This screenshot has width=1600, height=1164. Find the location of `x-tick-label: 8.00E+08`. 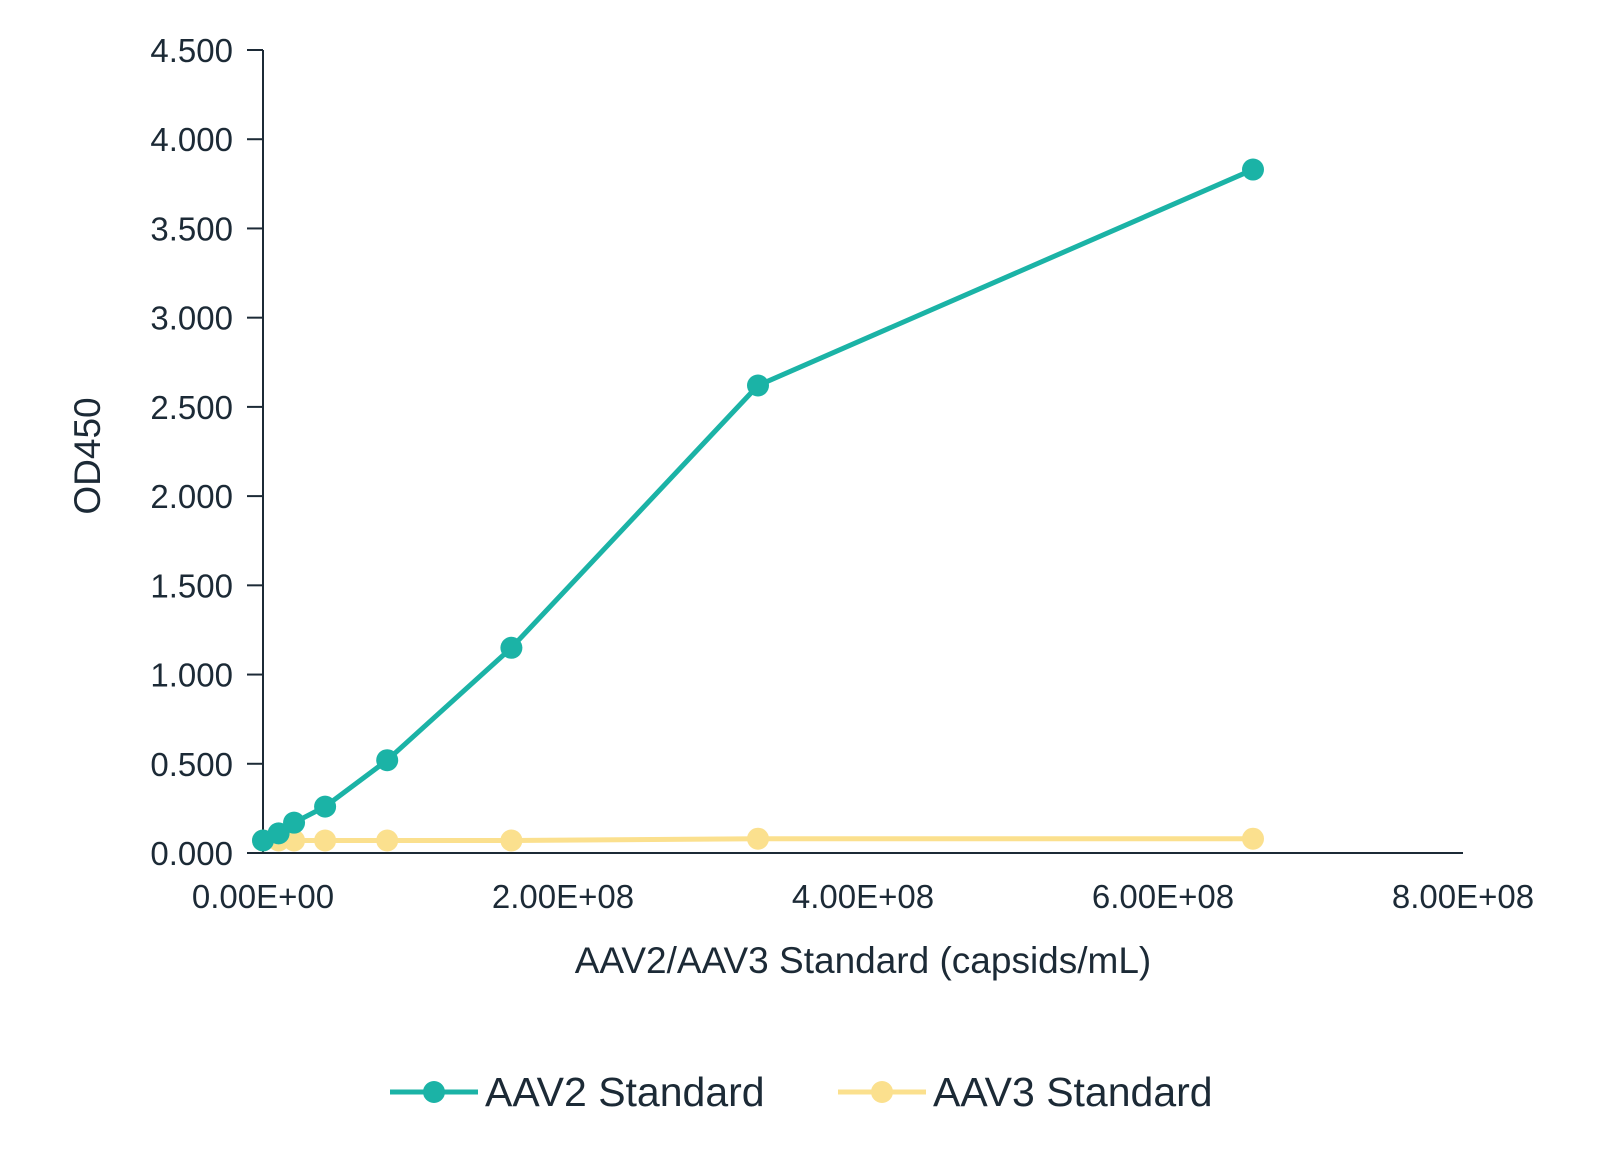

x-tick-label: 8.00E+08 is located at coordinates (1463, 896).